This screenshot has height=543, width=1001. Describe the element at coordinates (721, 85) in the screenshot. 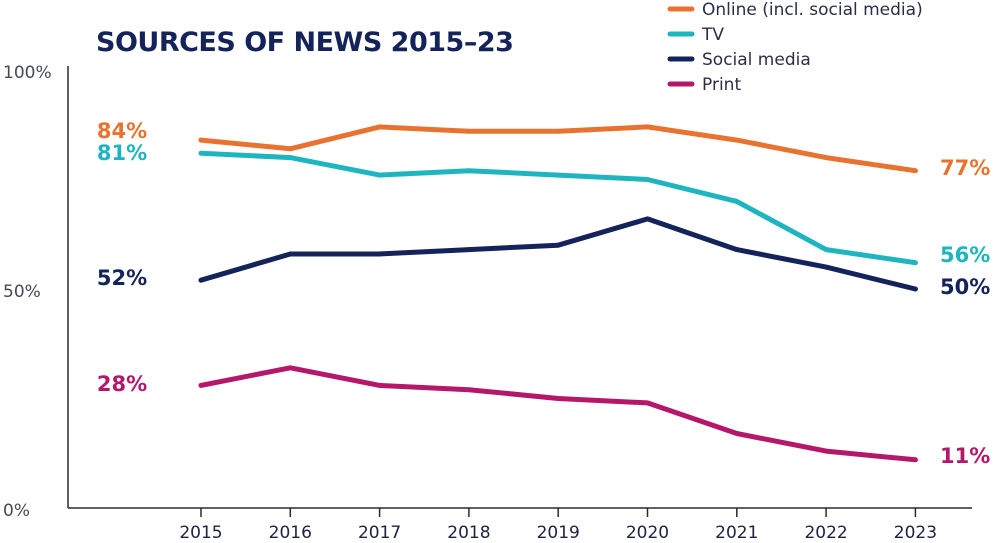

I see `legend-label: Print` at that location.